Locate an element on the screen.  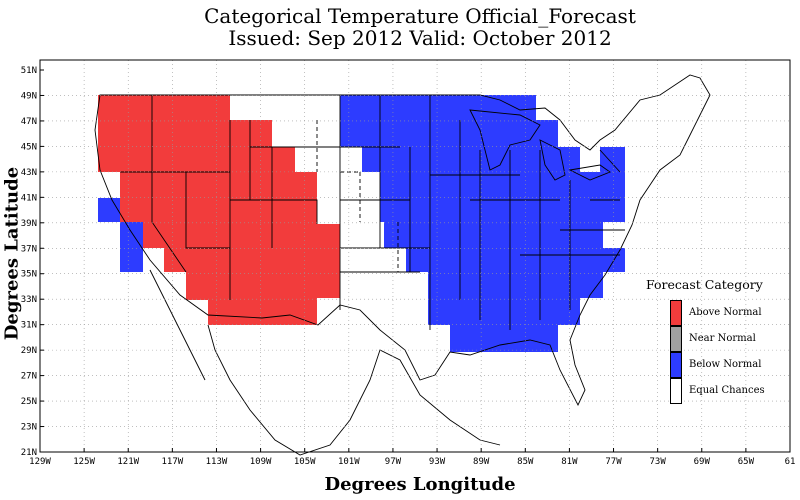
y-tick-label: 27N is located at coordinates (29, 377).